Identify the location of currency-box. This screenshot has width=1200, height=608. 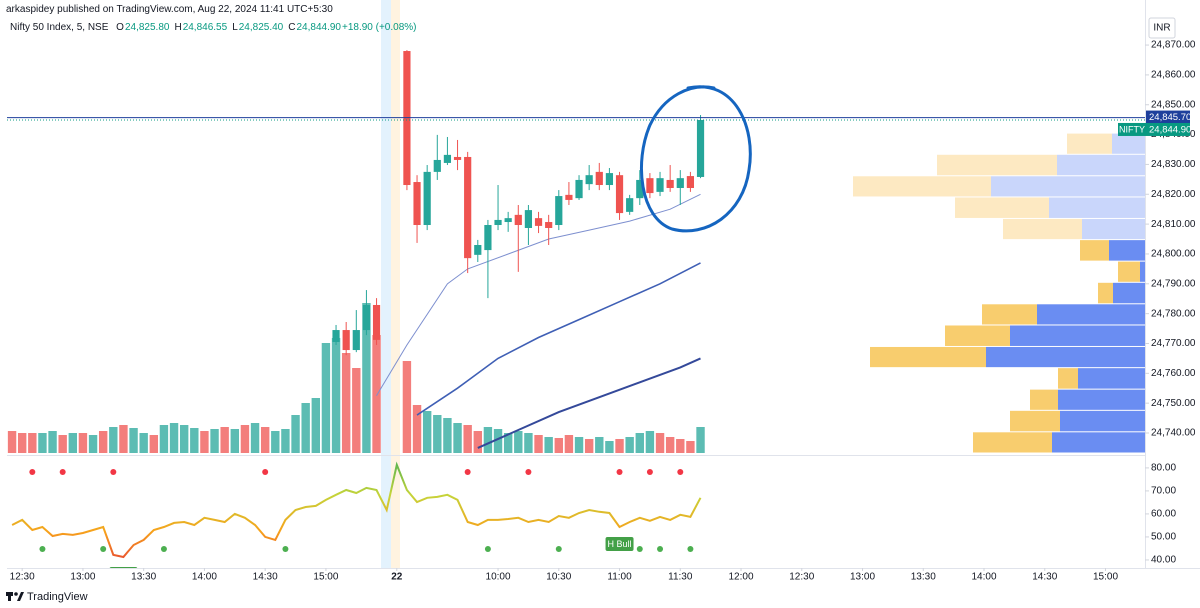
(1162, 28).